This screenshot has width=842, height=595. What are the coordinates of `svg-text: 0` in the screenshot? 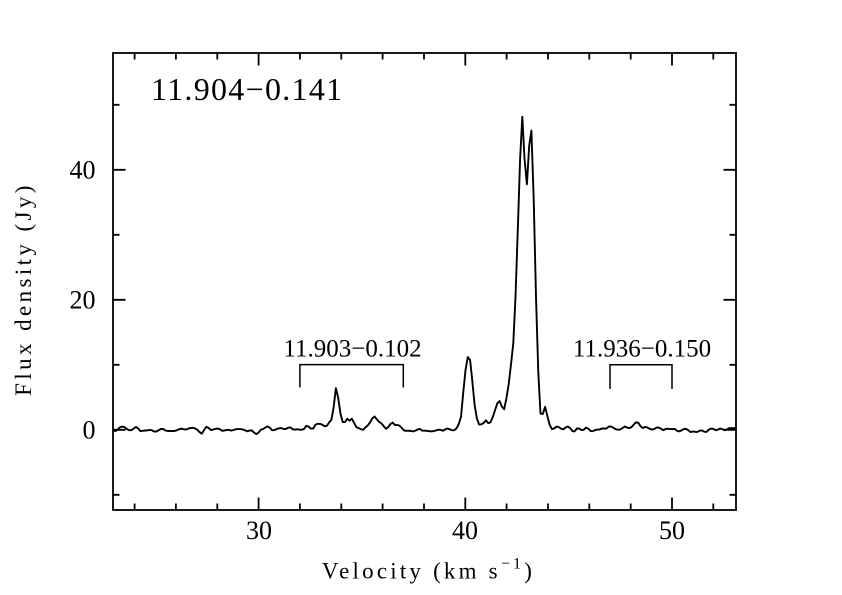 It's located at (89, 430).